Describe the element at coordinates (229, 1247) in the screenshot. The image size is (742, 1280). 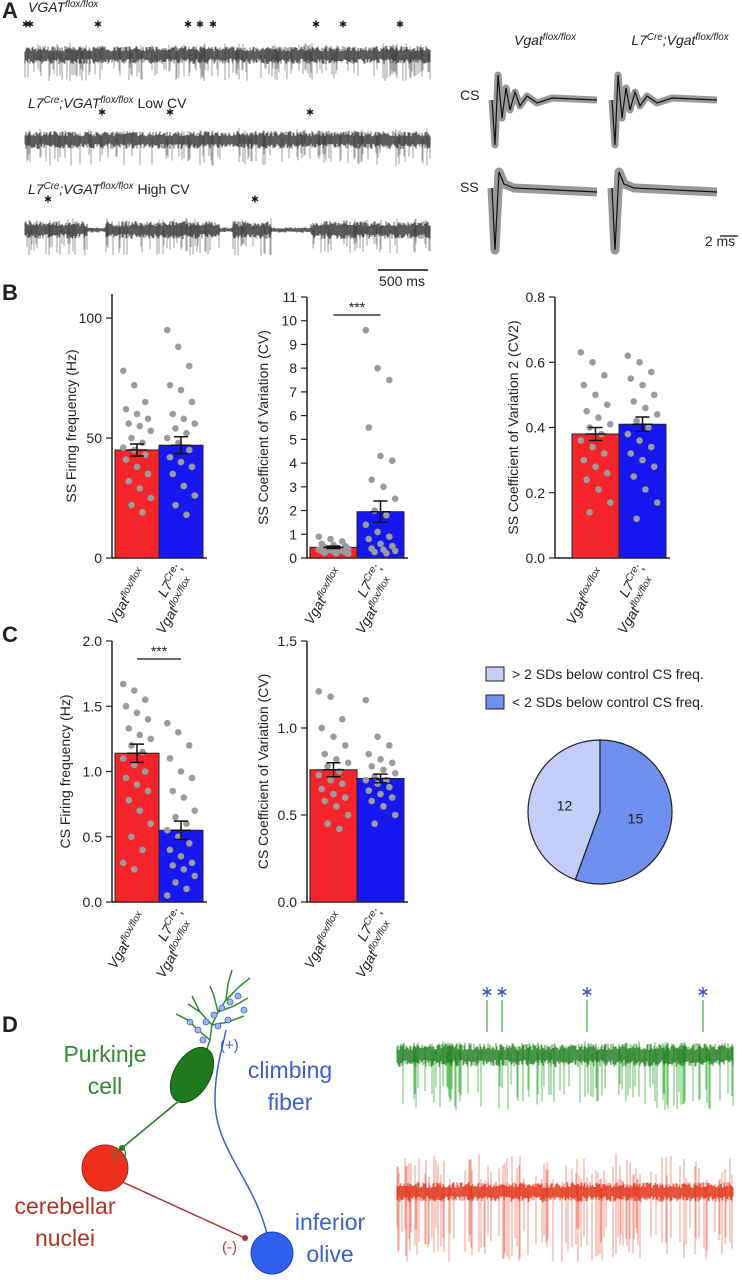
I see `sign: (-)` at that location.